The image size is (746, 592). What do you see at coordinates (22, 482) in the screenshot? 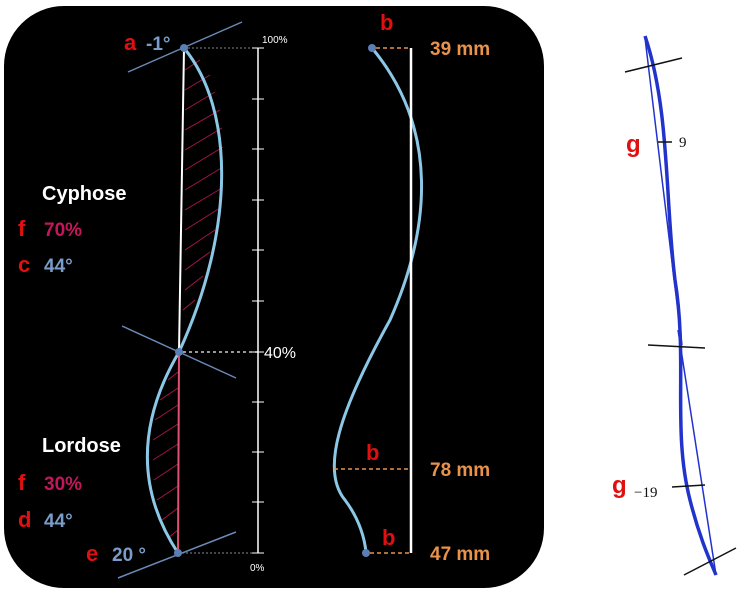
I see `letter-f-lordose: f` at bounding box center [22, 482].